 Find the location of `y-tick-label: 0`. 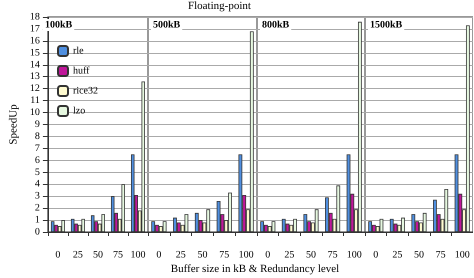

y-tick-label: 0 is located at coordinates (37, 232).